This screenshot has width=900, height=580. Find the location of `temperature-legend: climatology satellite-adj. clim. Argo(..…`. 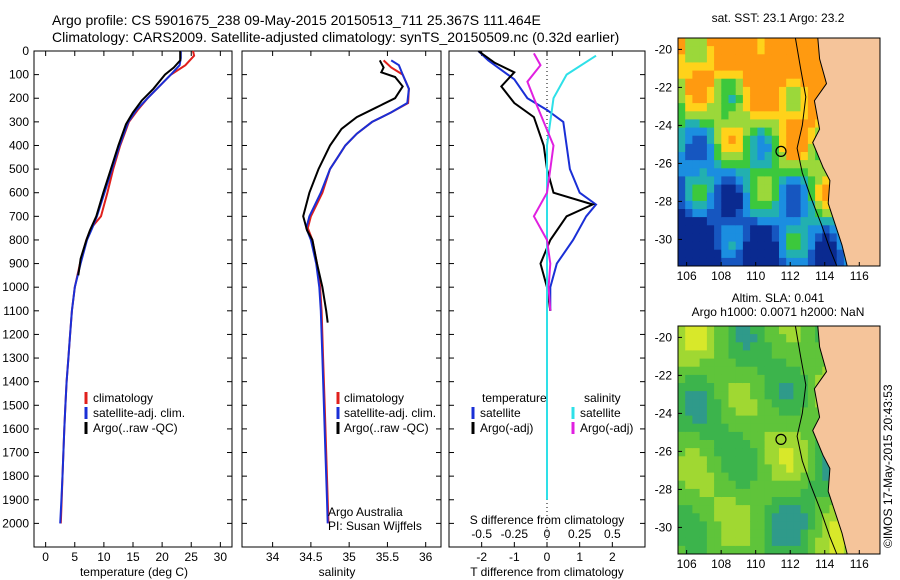

temperature-legend: climatology satellite-adj. clim. Argo(..… is located at coordinates (134, 413).